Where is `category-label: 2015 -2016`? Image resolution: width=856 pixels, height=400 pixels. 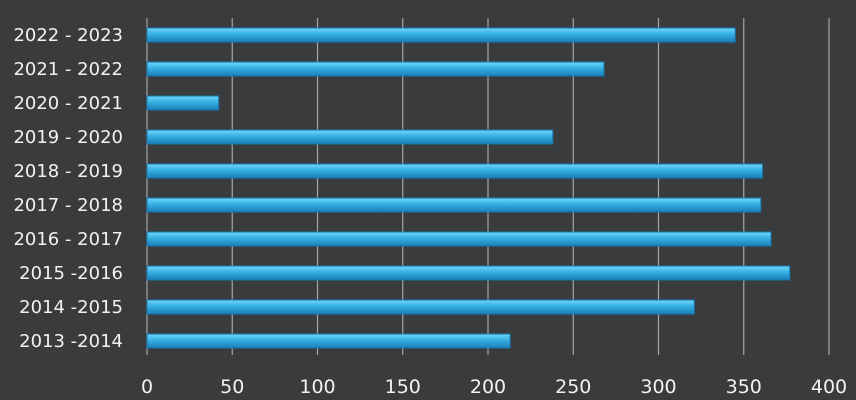 category-label: 2015 -2016 is located at coordinates (71, 273).